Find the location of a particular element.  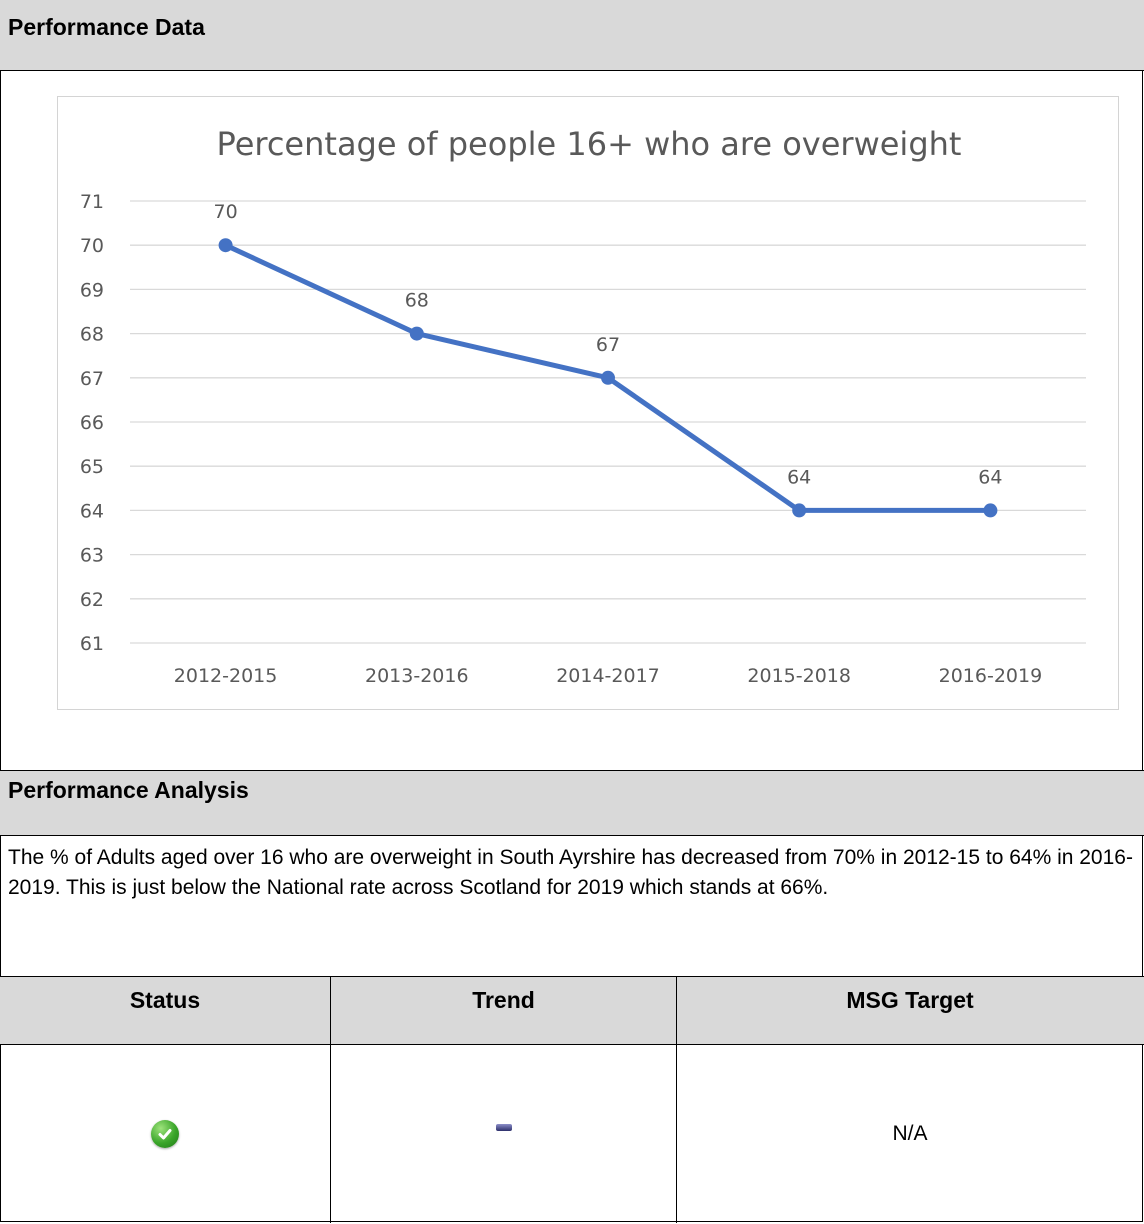

y-tick-label: 67 is located at coordinates (92, 379).